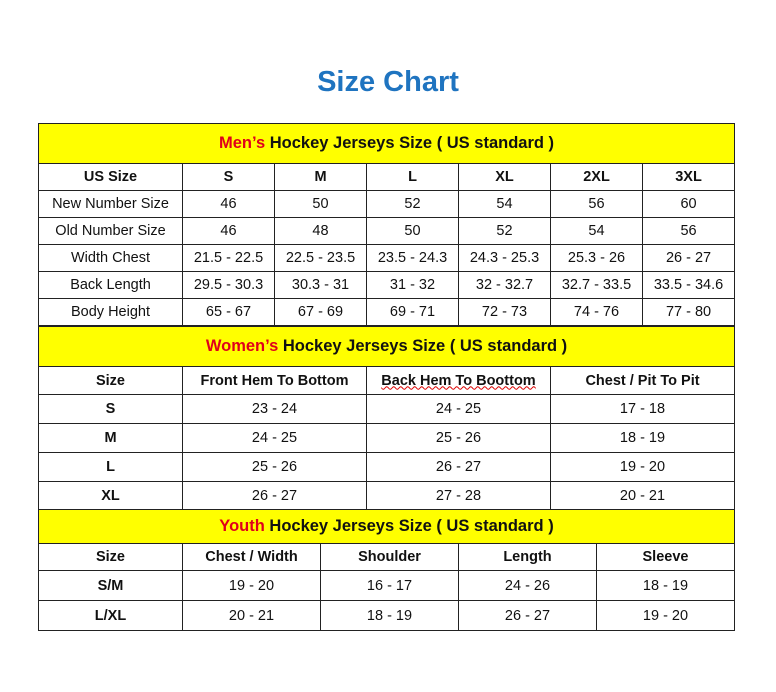 The width and height of the screenshot is (776, 692). Describe the element at coordinates (642, 496) in the screenshot. I see `table-cell: 20 - 21` at that location.